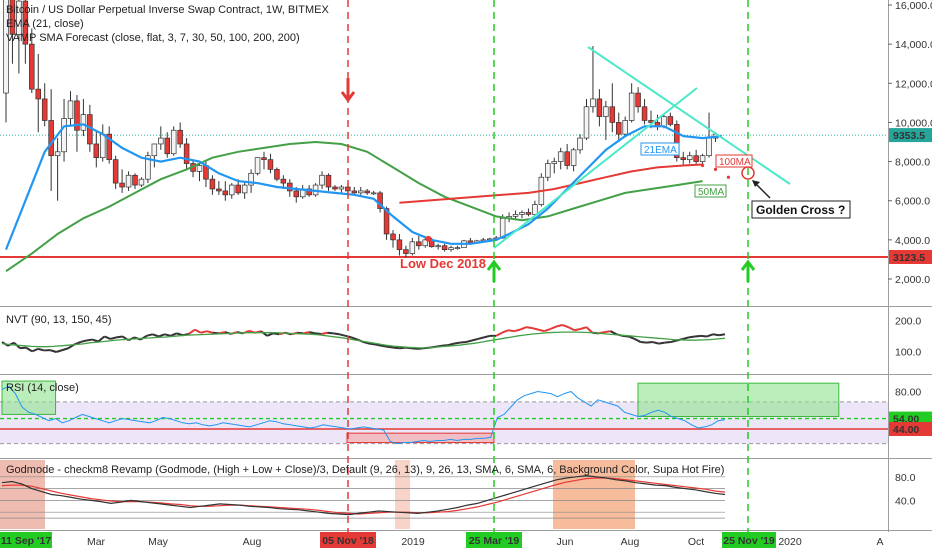  I want to click on ma100-tag: 100MA, so click(734, 161).